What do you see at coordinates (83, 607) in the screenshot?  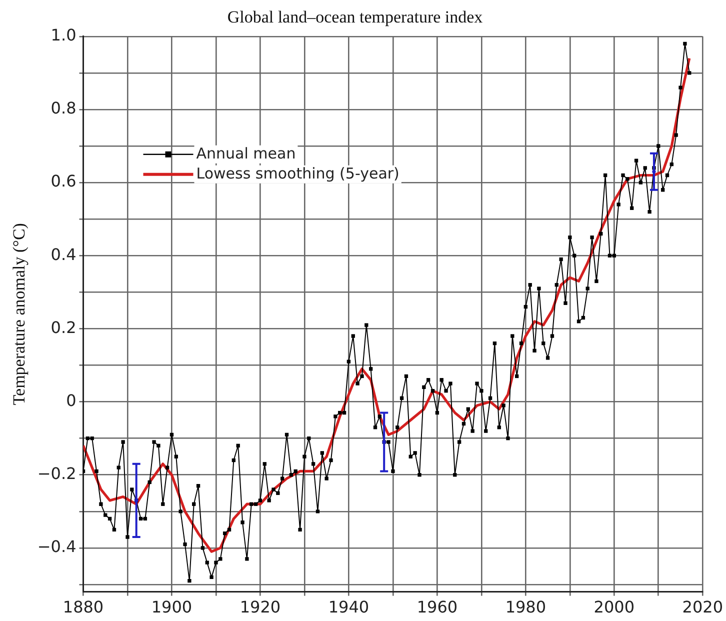 I see `x-tick-label: 1880` at bounding box center [83, 607].